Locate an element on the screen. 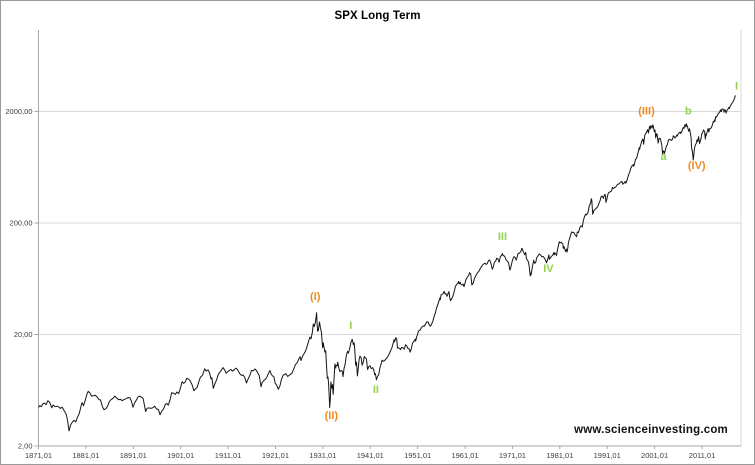 This screenshot has height=465, width=755. x-tick-label: 1991,01 is located at coordinates (607, 455).